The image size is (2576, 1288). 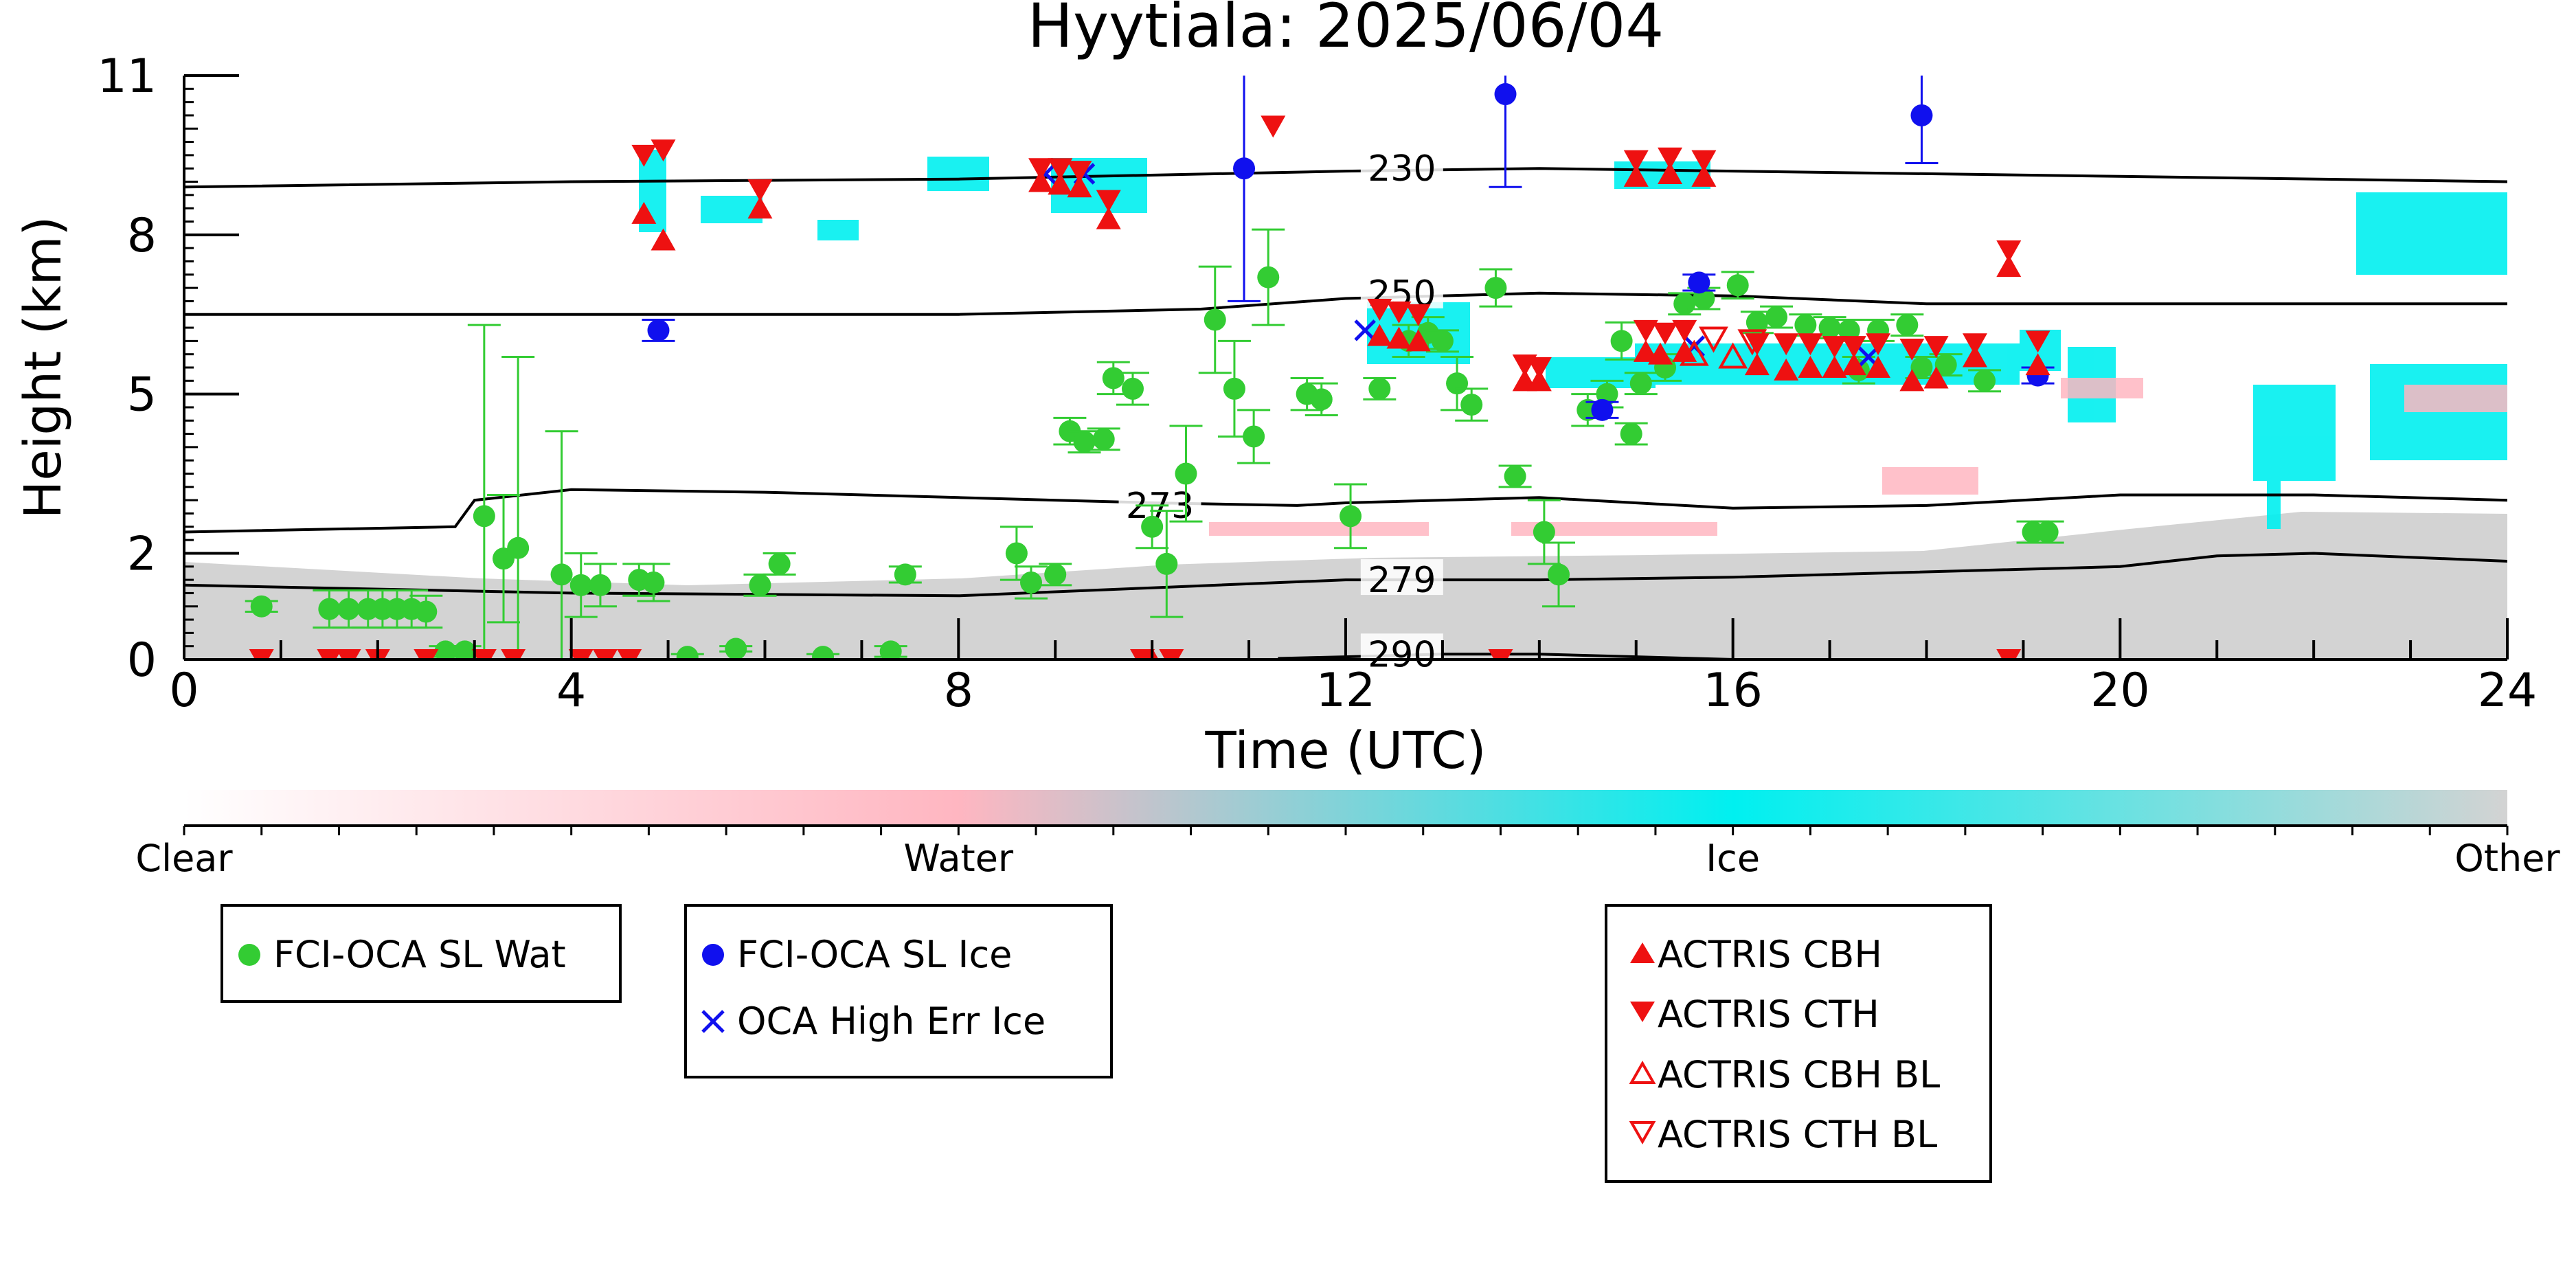 I want to click on legend-label-oca-high-err: OCA High Err Ice, so click(x=891, y=1021).